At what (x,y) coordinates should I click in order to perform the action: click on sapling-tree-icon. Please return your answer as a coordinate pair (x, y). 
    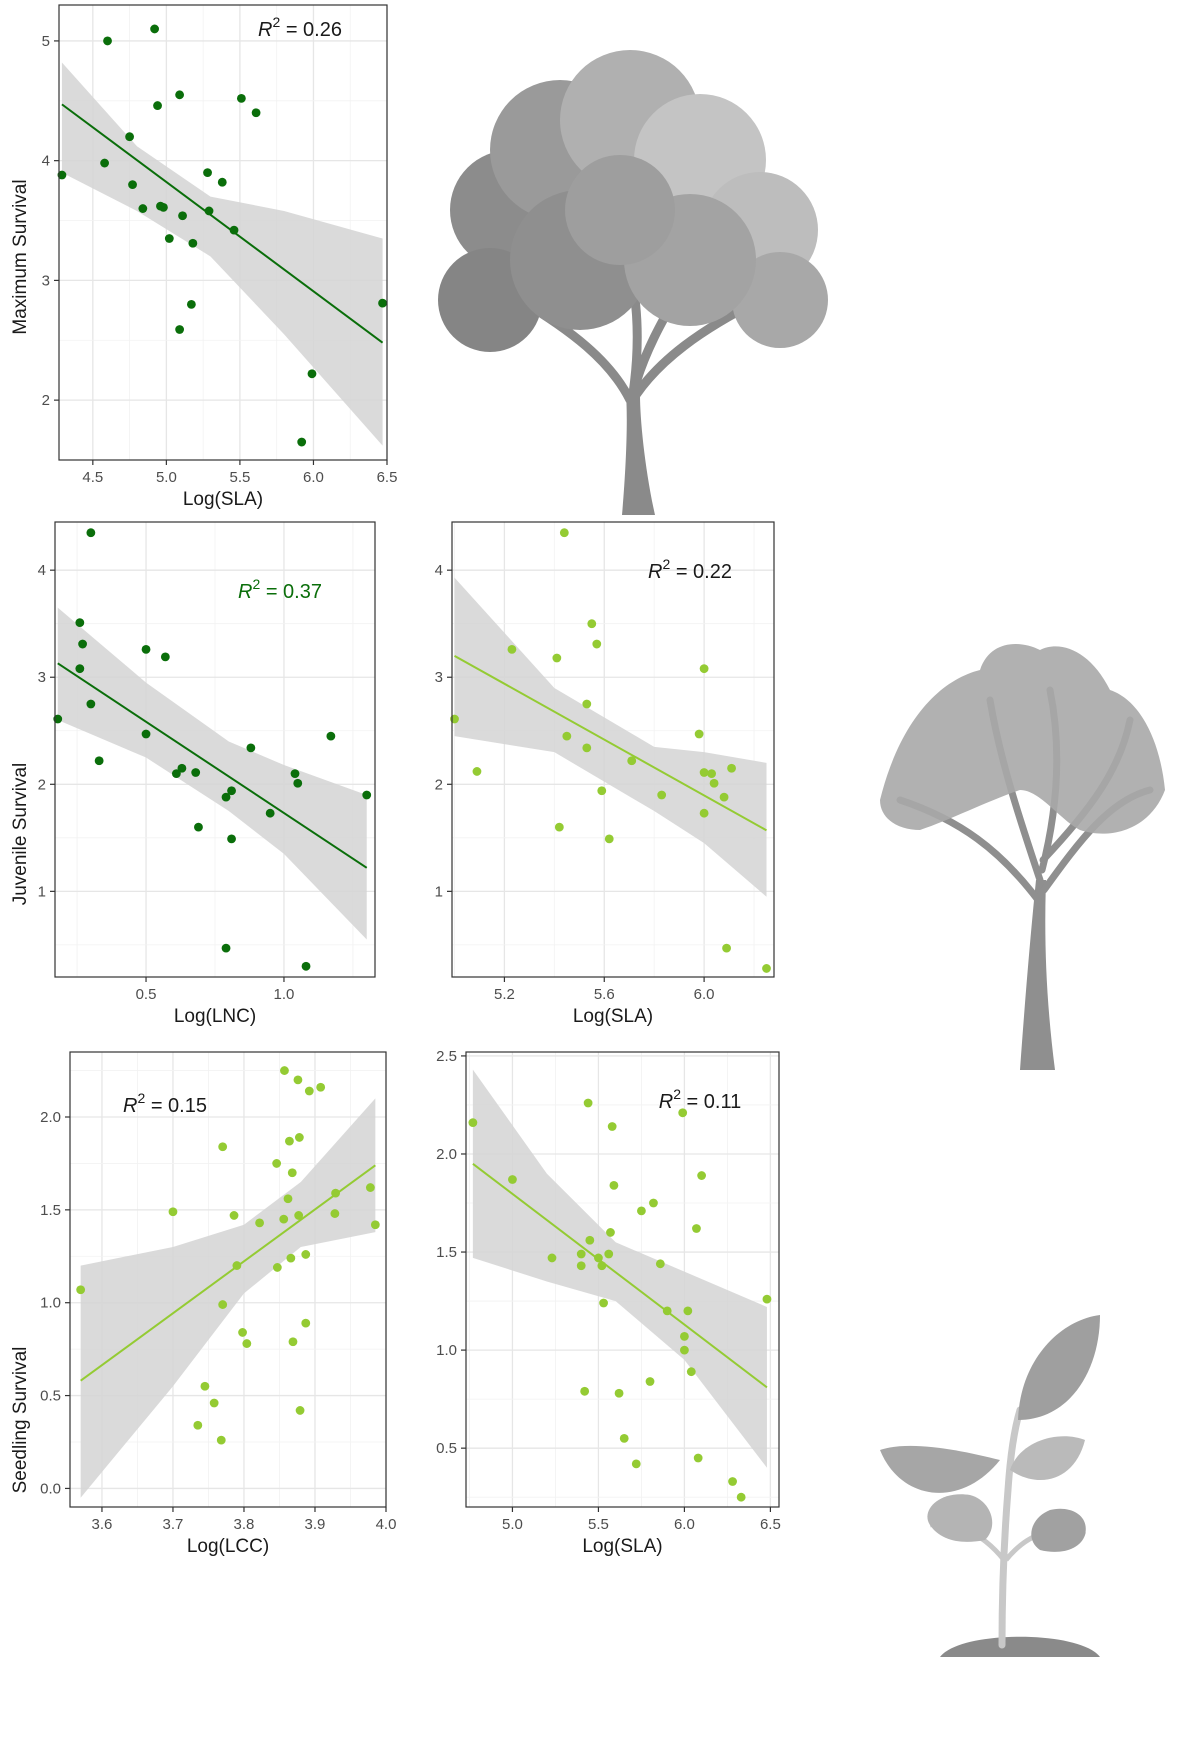
    Looking at the image, I should click on (1022, 857).